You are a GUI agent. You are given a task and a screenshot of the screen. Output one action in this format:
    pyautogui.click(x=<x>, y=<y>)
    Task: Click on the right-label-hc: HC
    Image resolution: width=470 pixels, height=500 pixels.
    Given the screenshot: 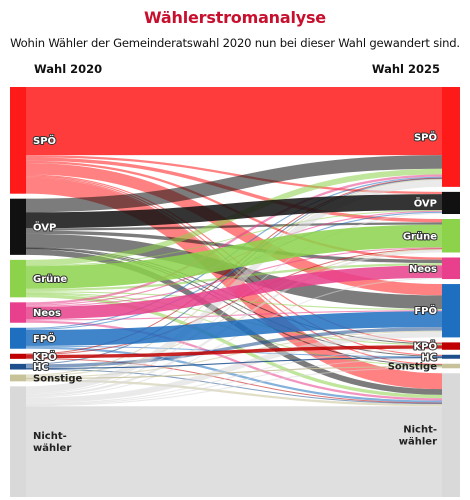 What is the action you would take?
    pyautogui.click(x=429, y=357)
    